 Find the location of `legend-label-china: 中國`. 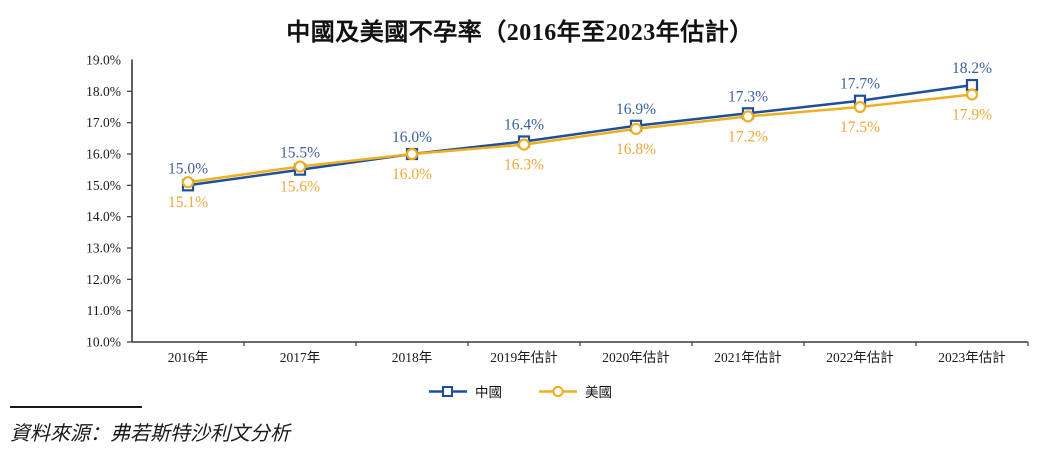

legend-label-china: 中國 is located at coordinates (488, 392).